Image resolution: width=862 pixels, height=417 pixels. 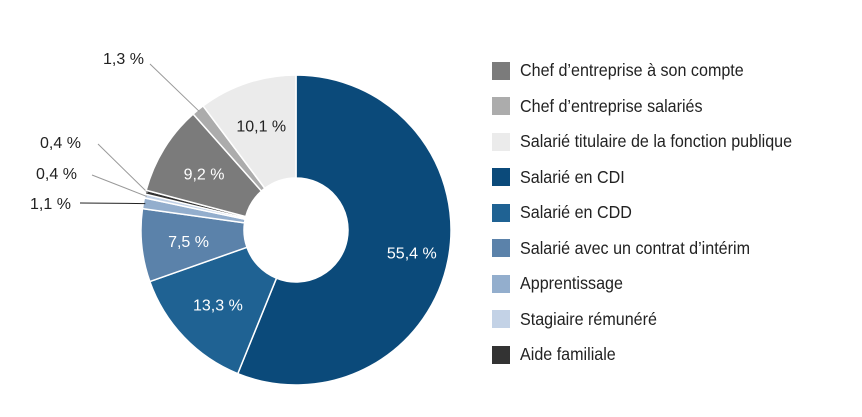 What do you see at coordinates (568, 354) in the screenshot?
I see `legend-label: Aide familiale` at bounding box center [568, 354].